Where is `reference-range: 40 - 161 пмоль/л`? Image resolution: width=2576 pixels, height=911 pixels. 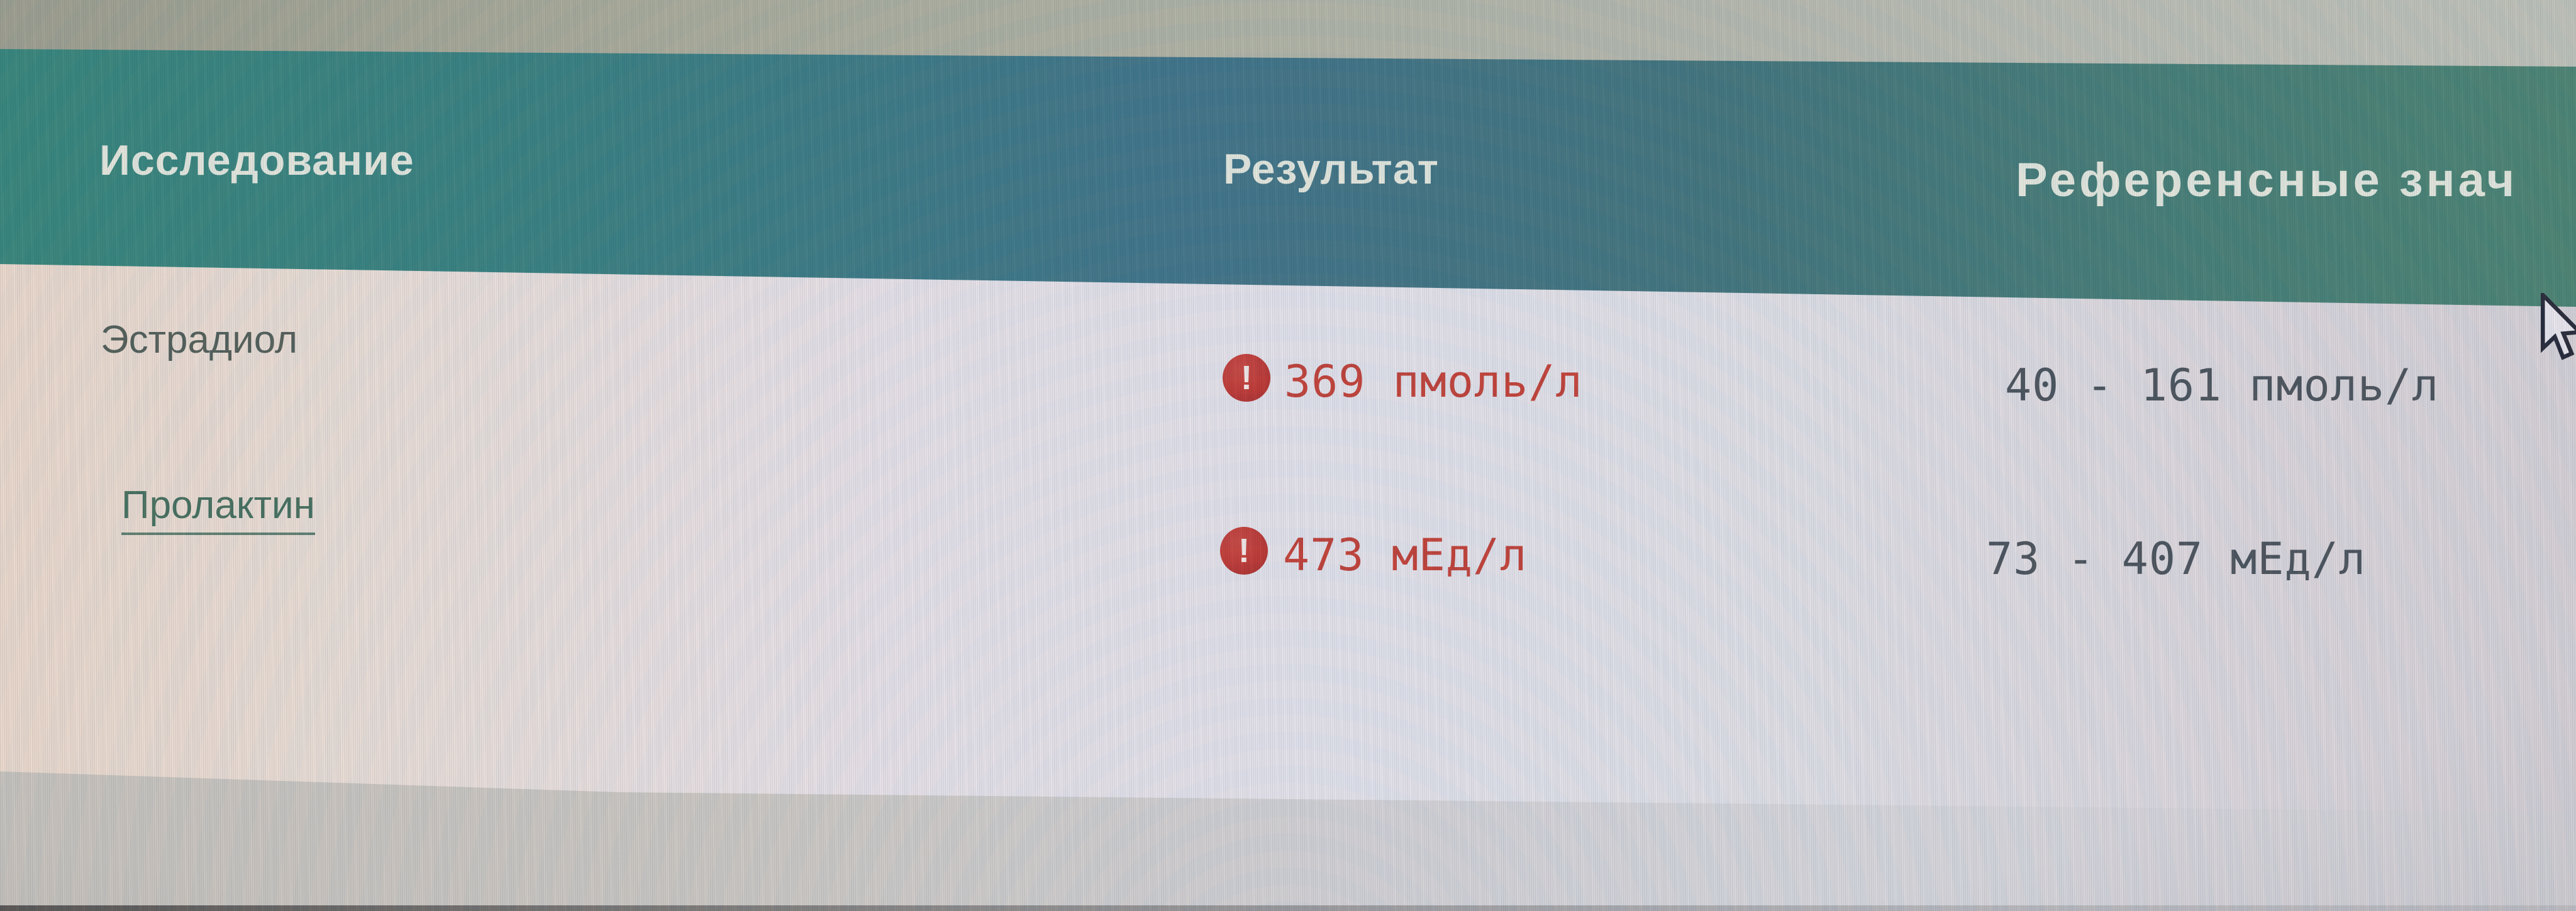
reference-range: 40 - 161 пмоль/л is located at coordinates (2222, 385).